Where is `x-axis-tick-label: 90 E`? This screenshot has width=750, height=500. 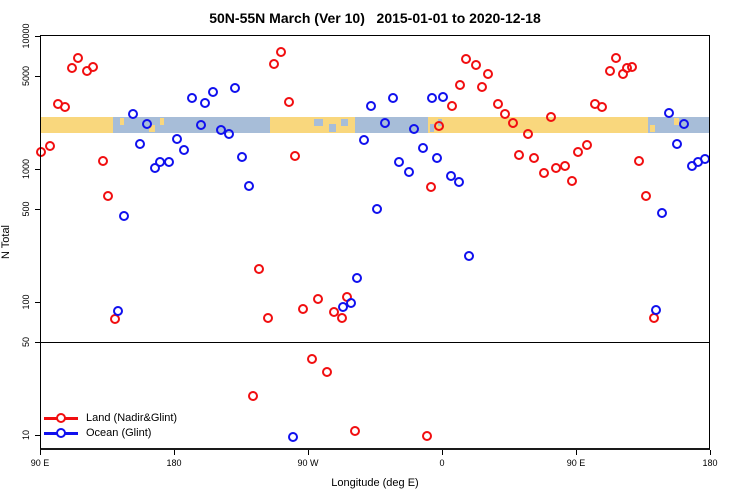
x-axis-tick-label: 90 E is located at coordinates (576, 463).